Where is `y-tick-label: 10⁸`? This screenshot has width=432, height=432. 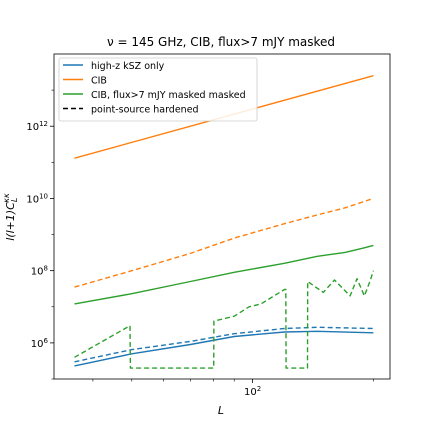
y-tick-label: 10⁸ is located at coordinates (39, 271).